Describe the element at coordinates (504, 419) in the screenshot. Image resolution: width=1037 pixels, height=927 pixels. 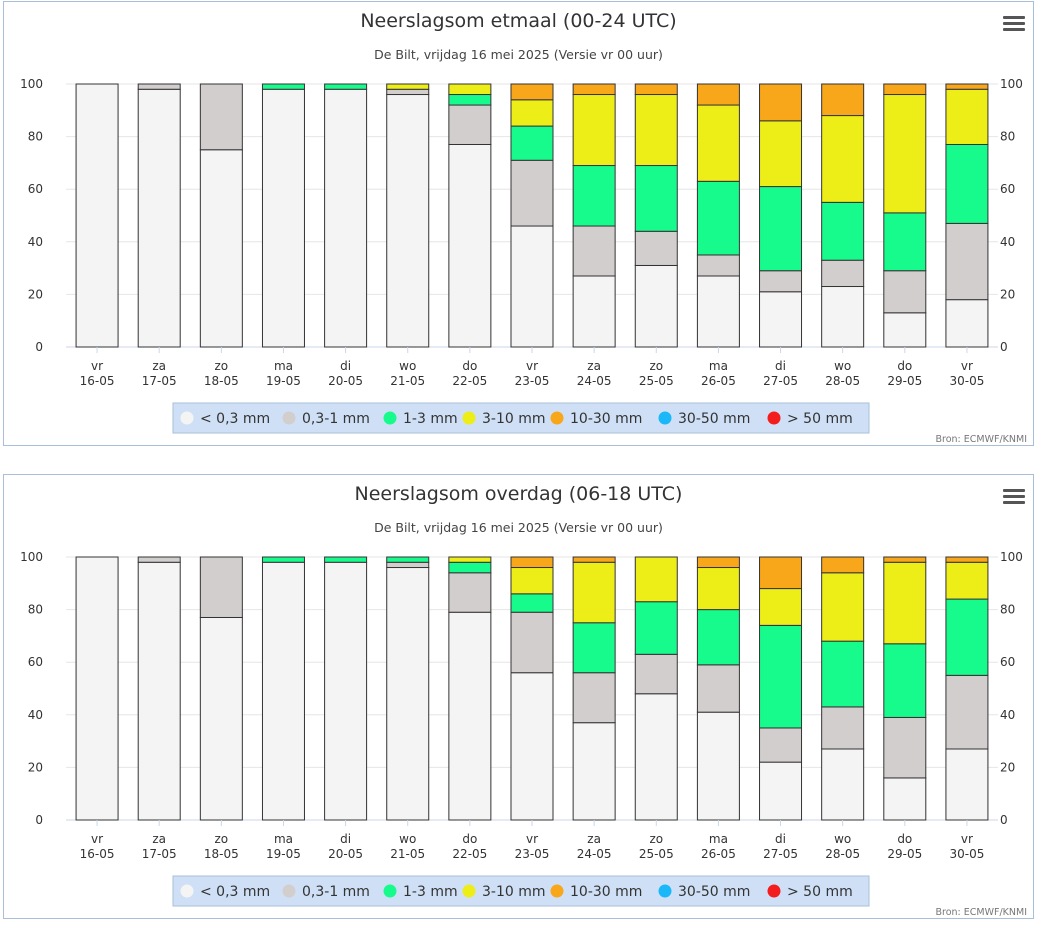
I see `legend-item: 3-10 mm` at that location.